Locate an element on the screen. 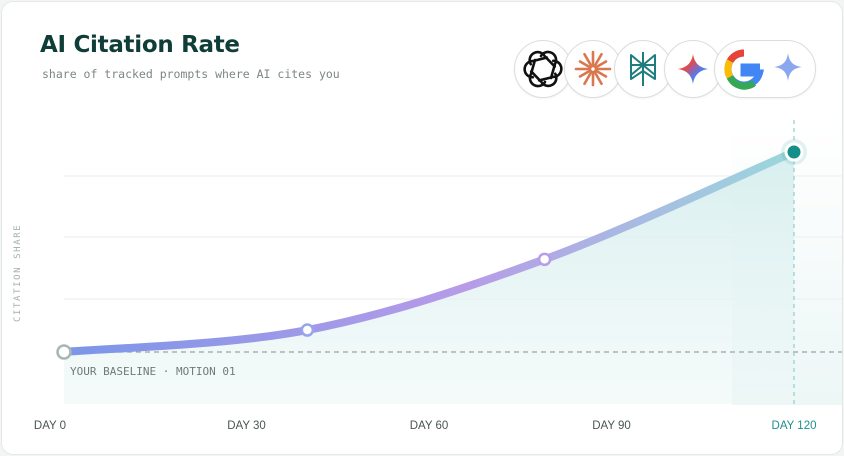  baseline-label: YOUR BASELINE · MOTION 01 is located at coordinates (153, 371).